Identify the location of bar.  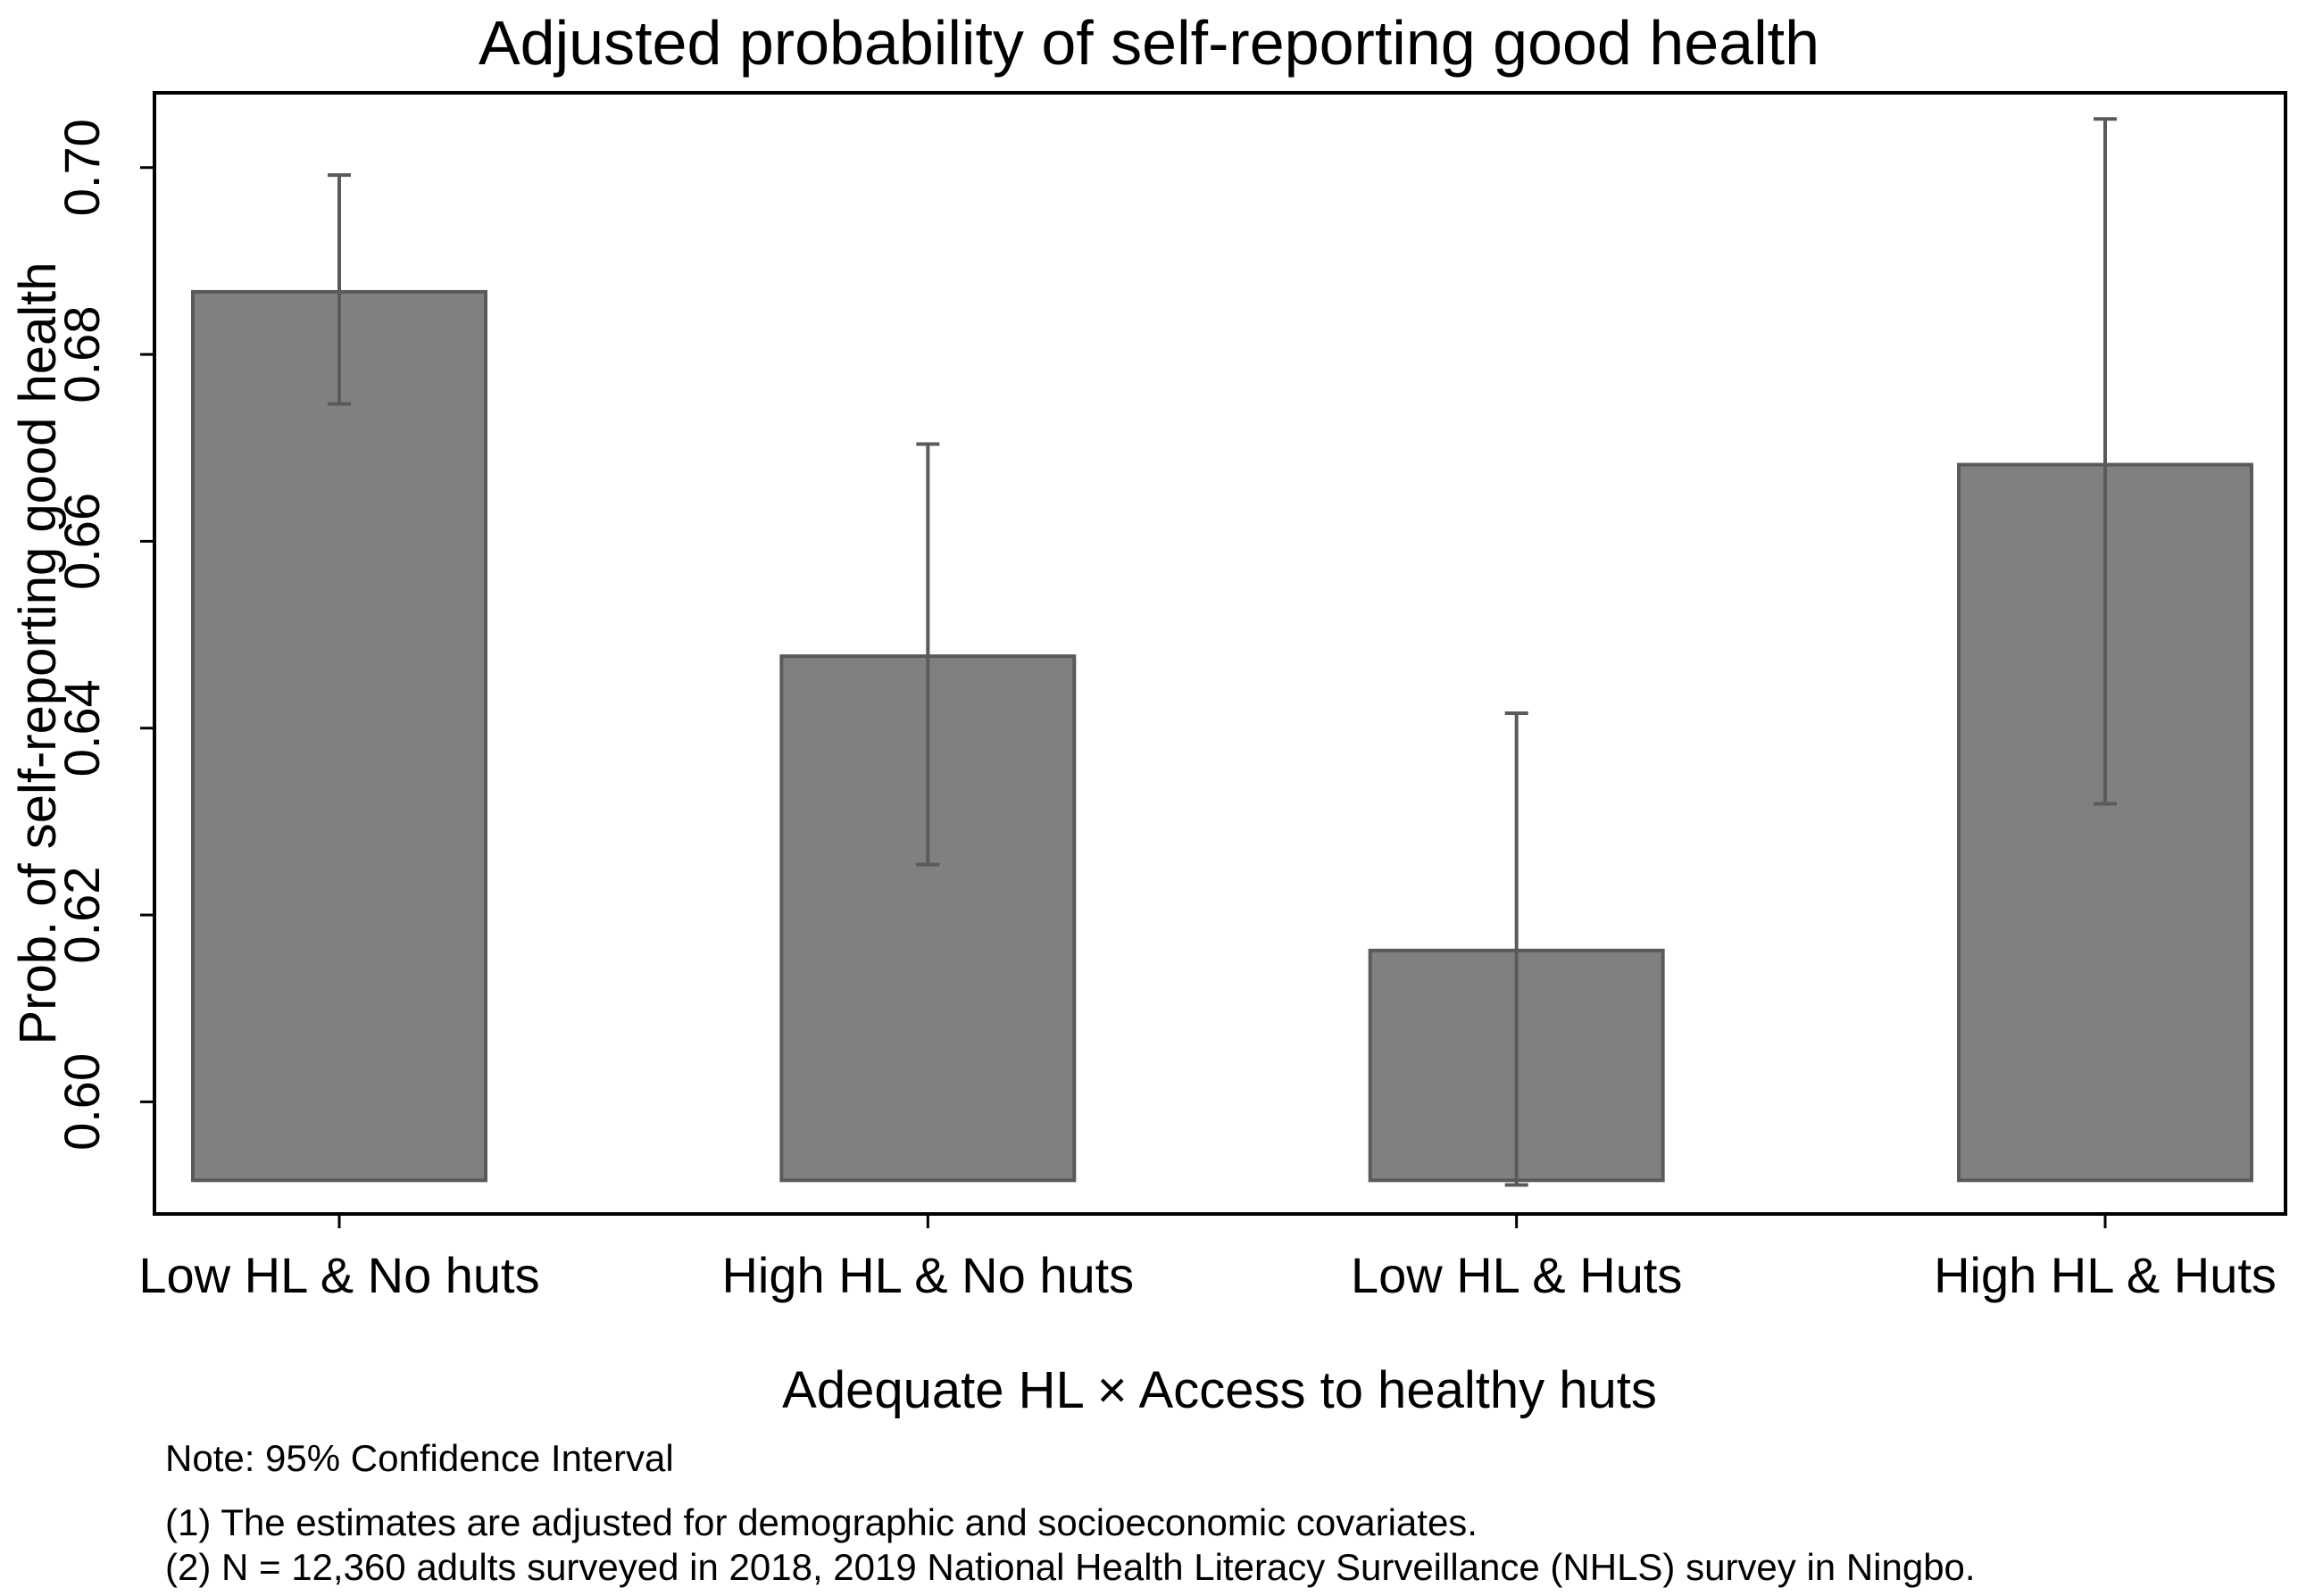
(339, 736).